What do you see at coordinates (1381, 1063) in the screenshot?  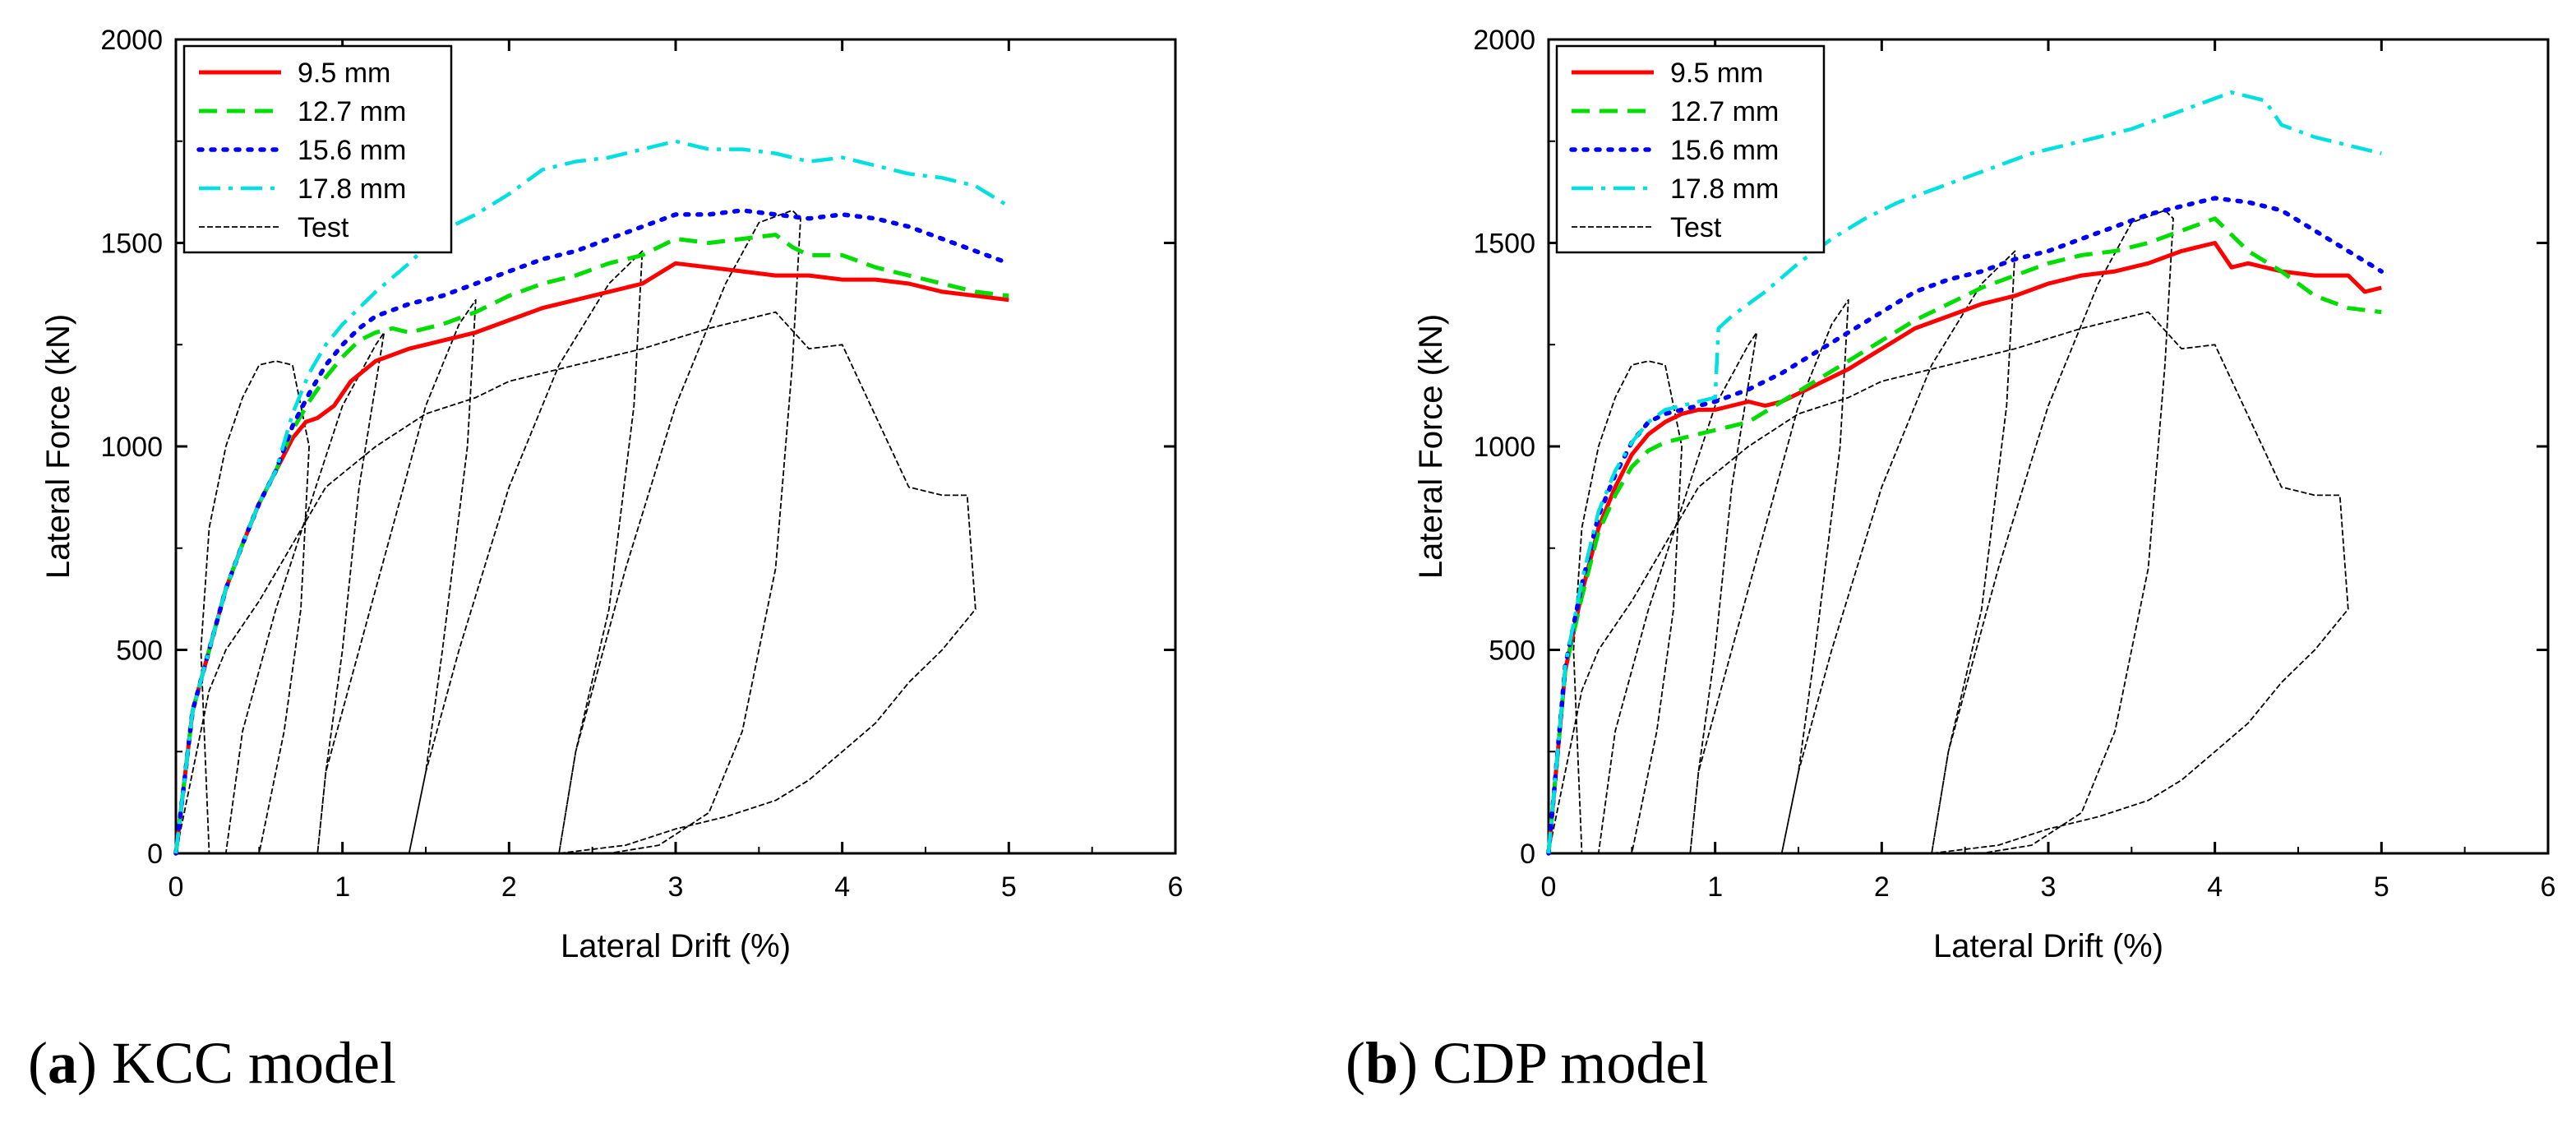 I see `caption-b-letter: b` at bounding box center [1381, 1063].